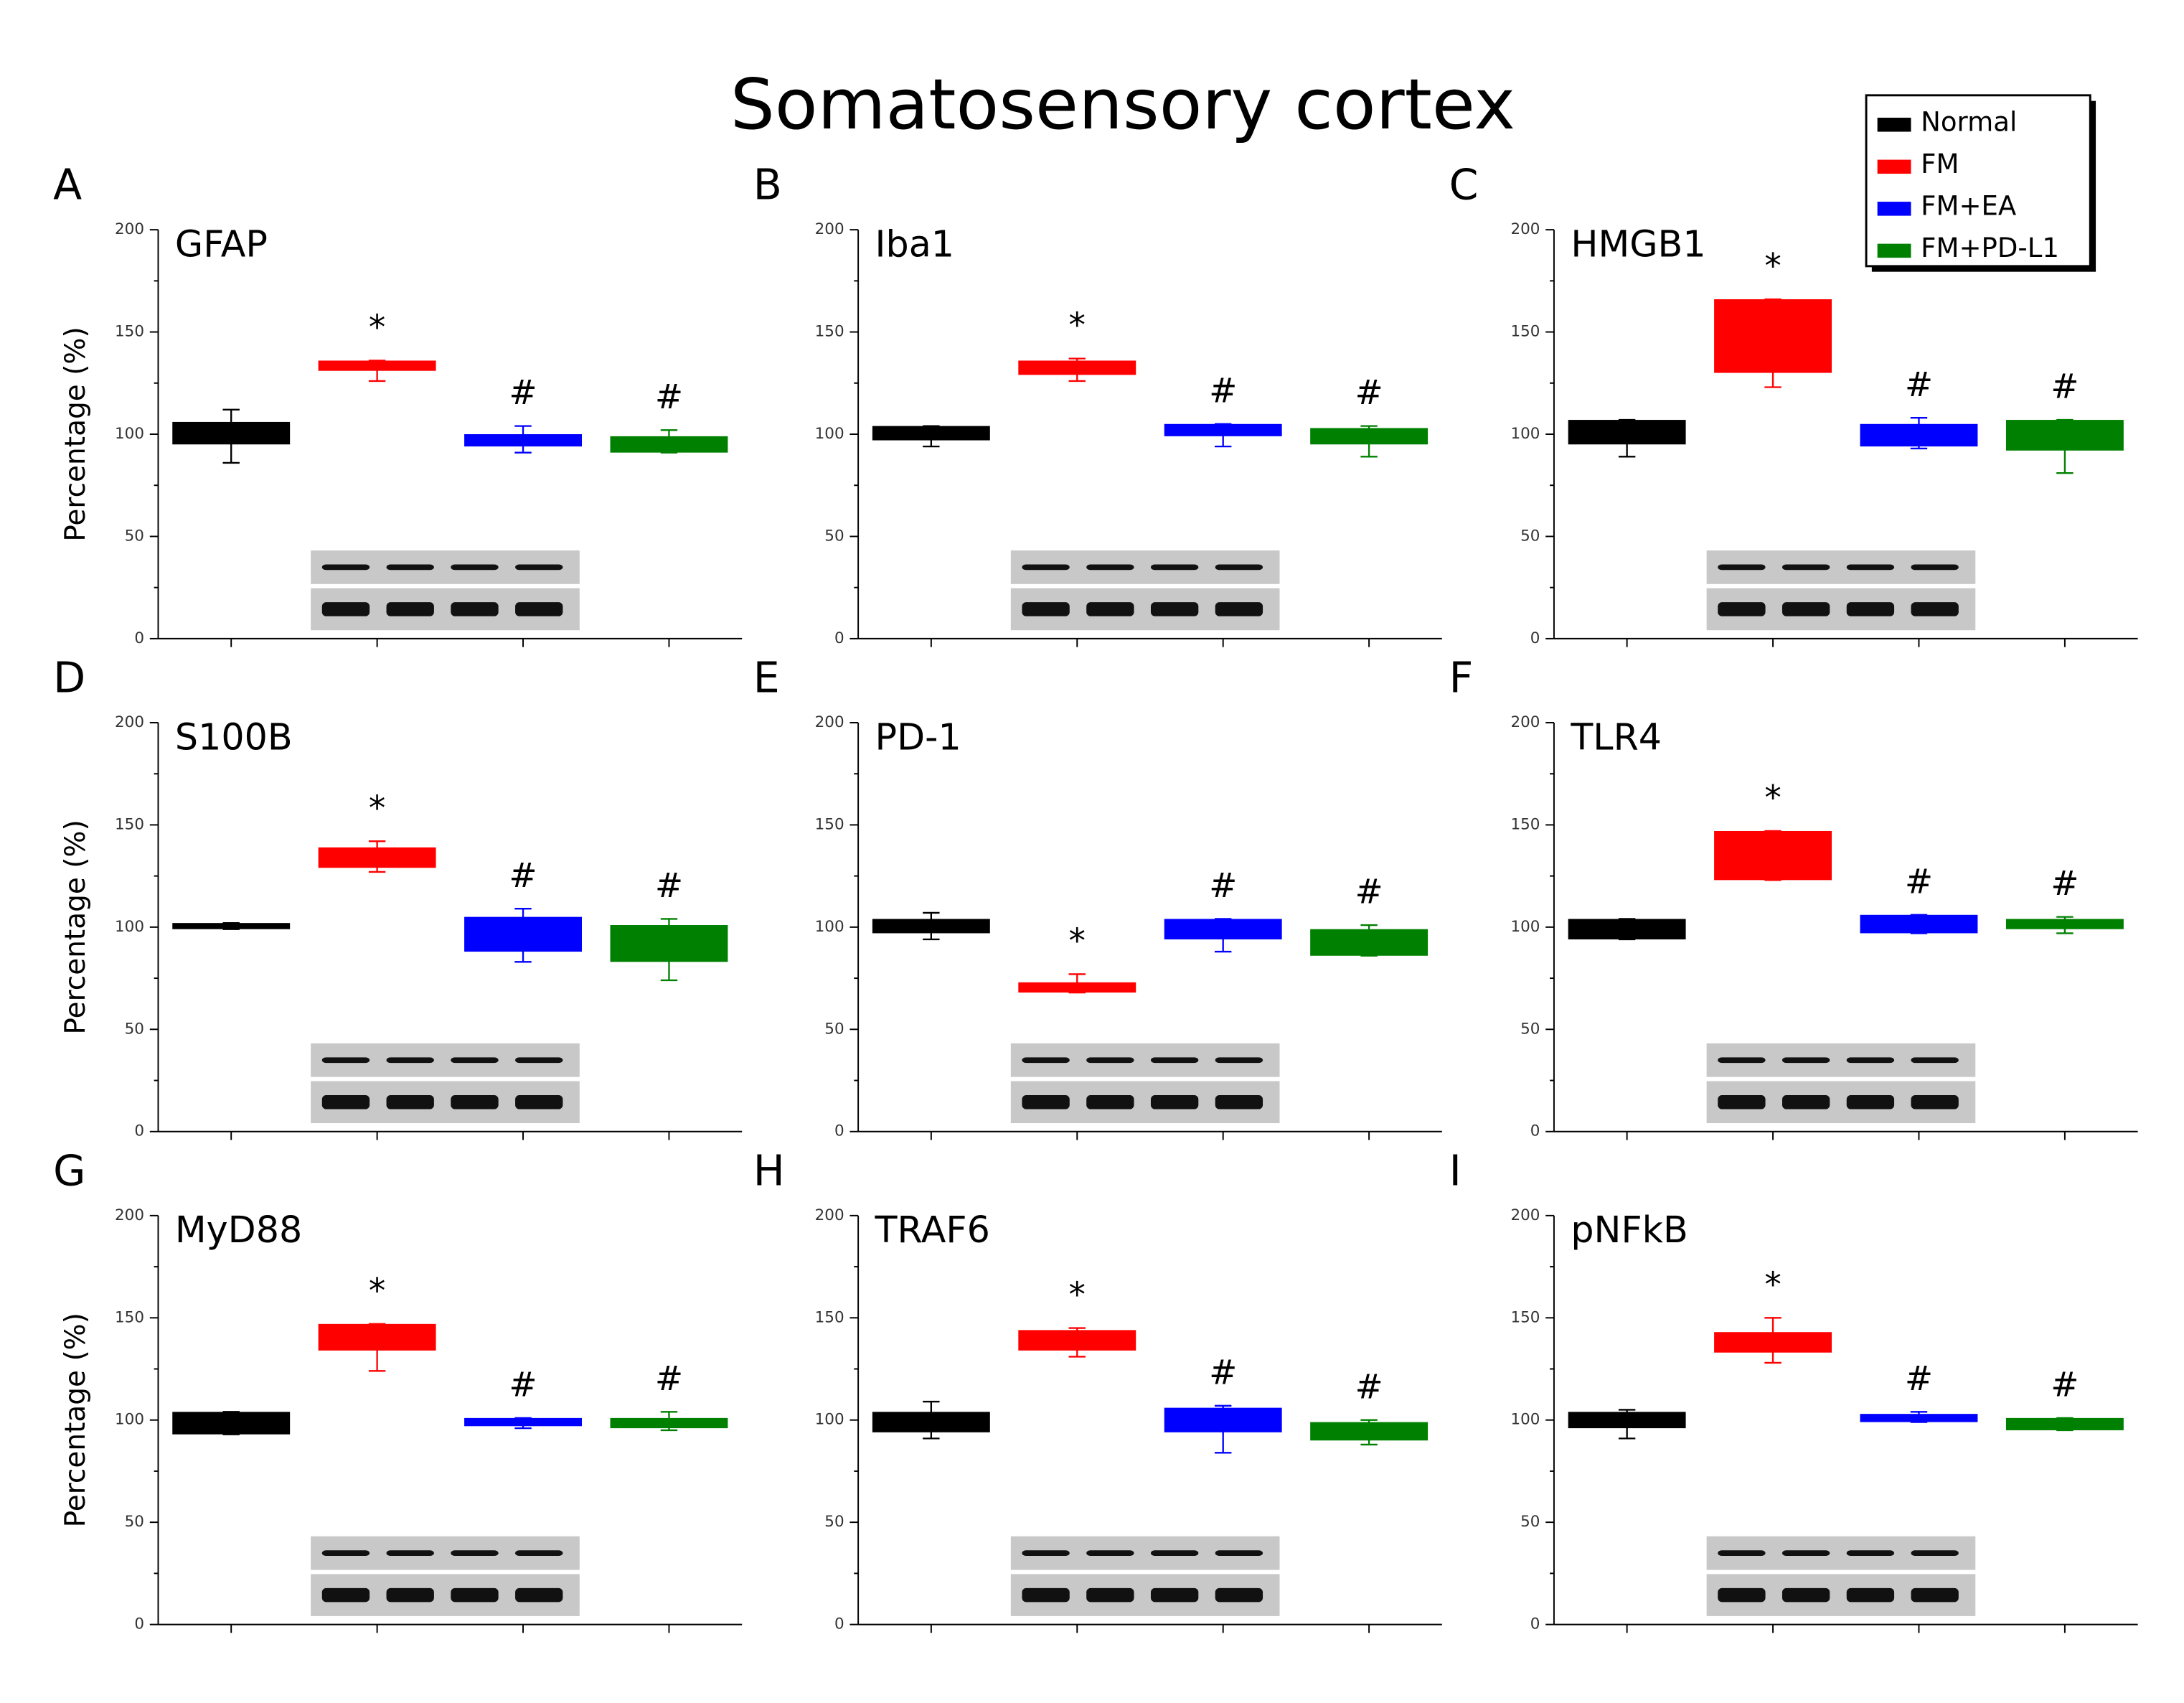  Describe the element at coordinates (221, 244) in the screenshot. I see `panel-title: GFAP` at that location.